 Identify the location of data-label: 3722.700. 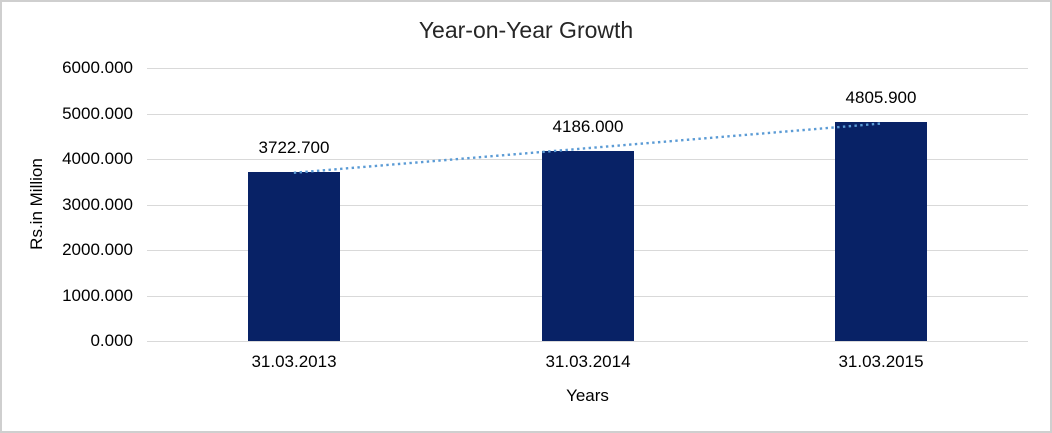
(294, 147).